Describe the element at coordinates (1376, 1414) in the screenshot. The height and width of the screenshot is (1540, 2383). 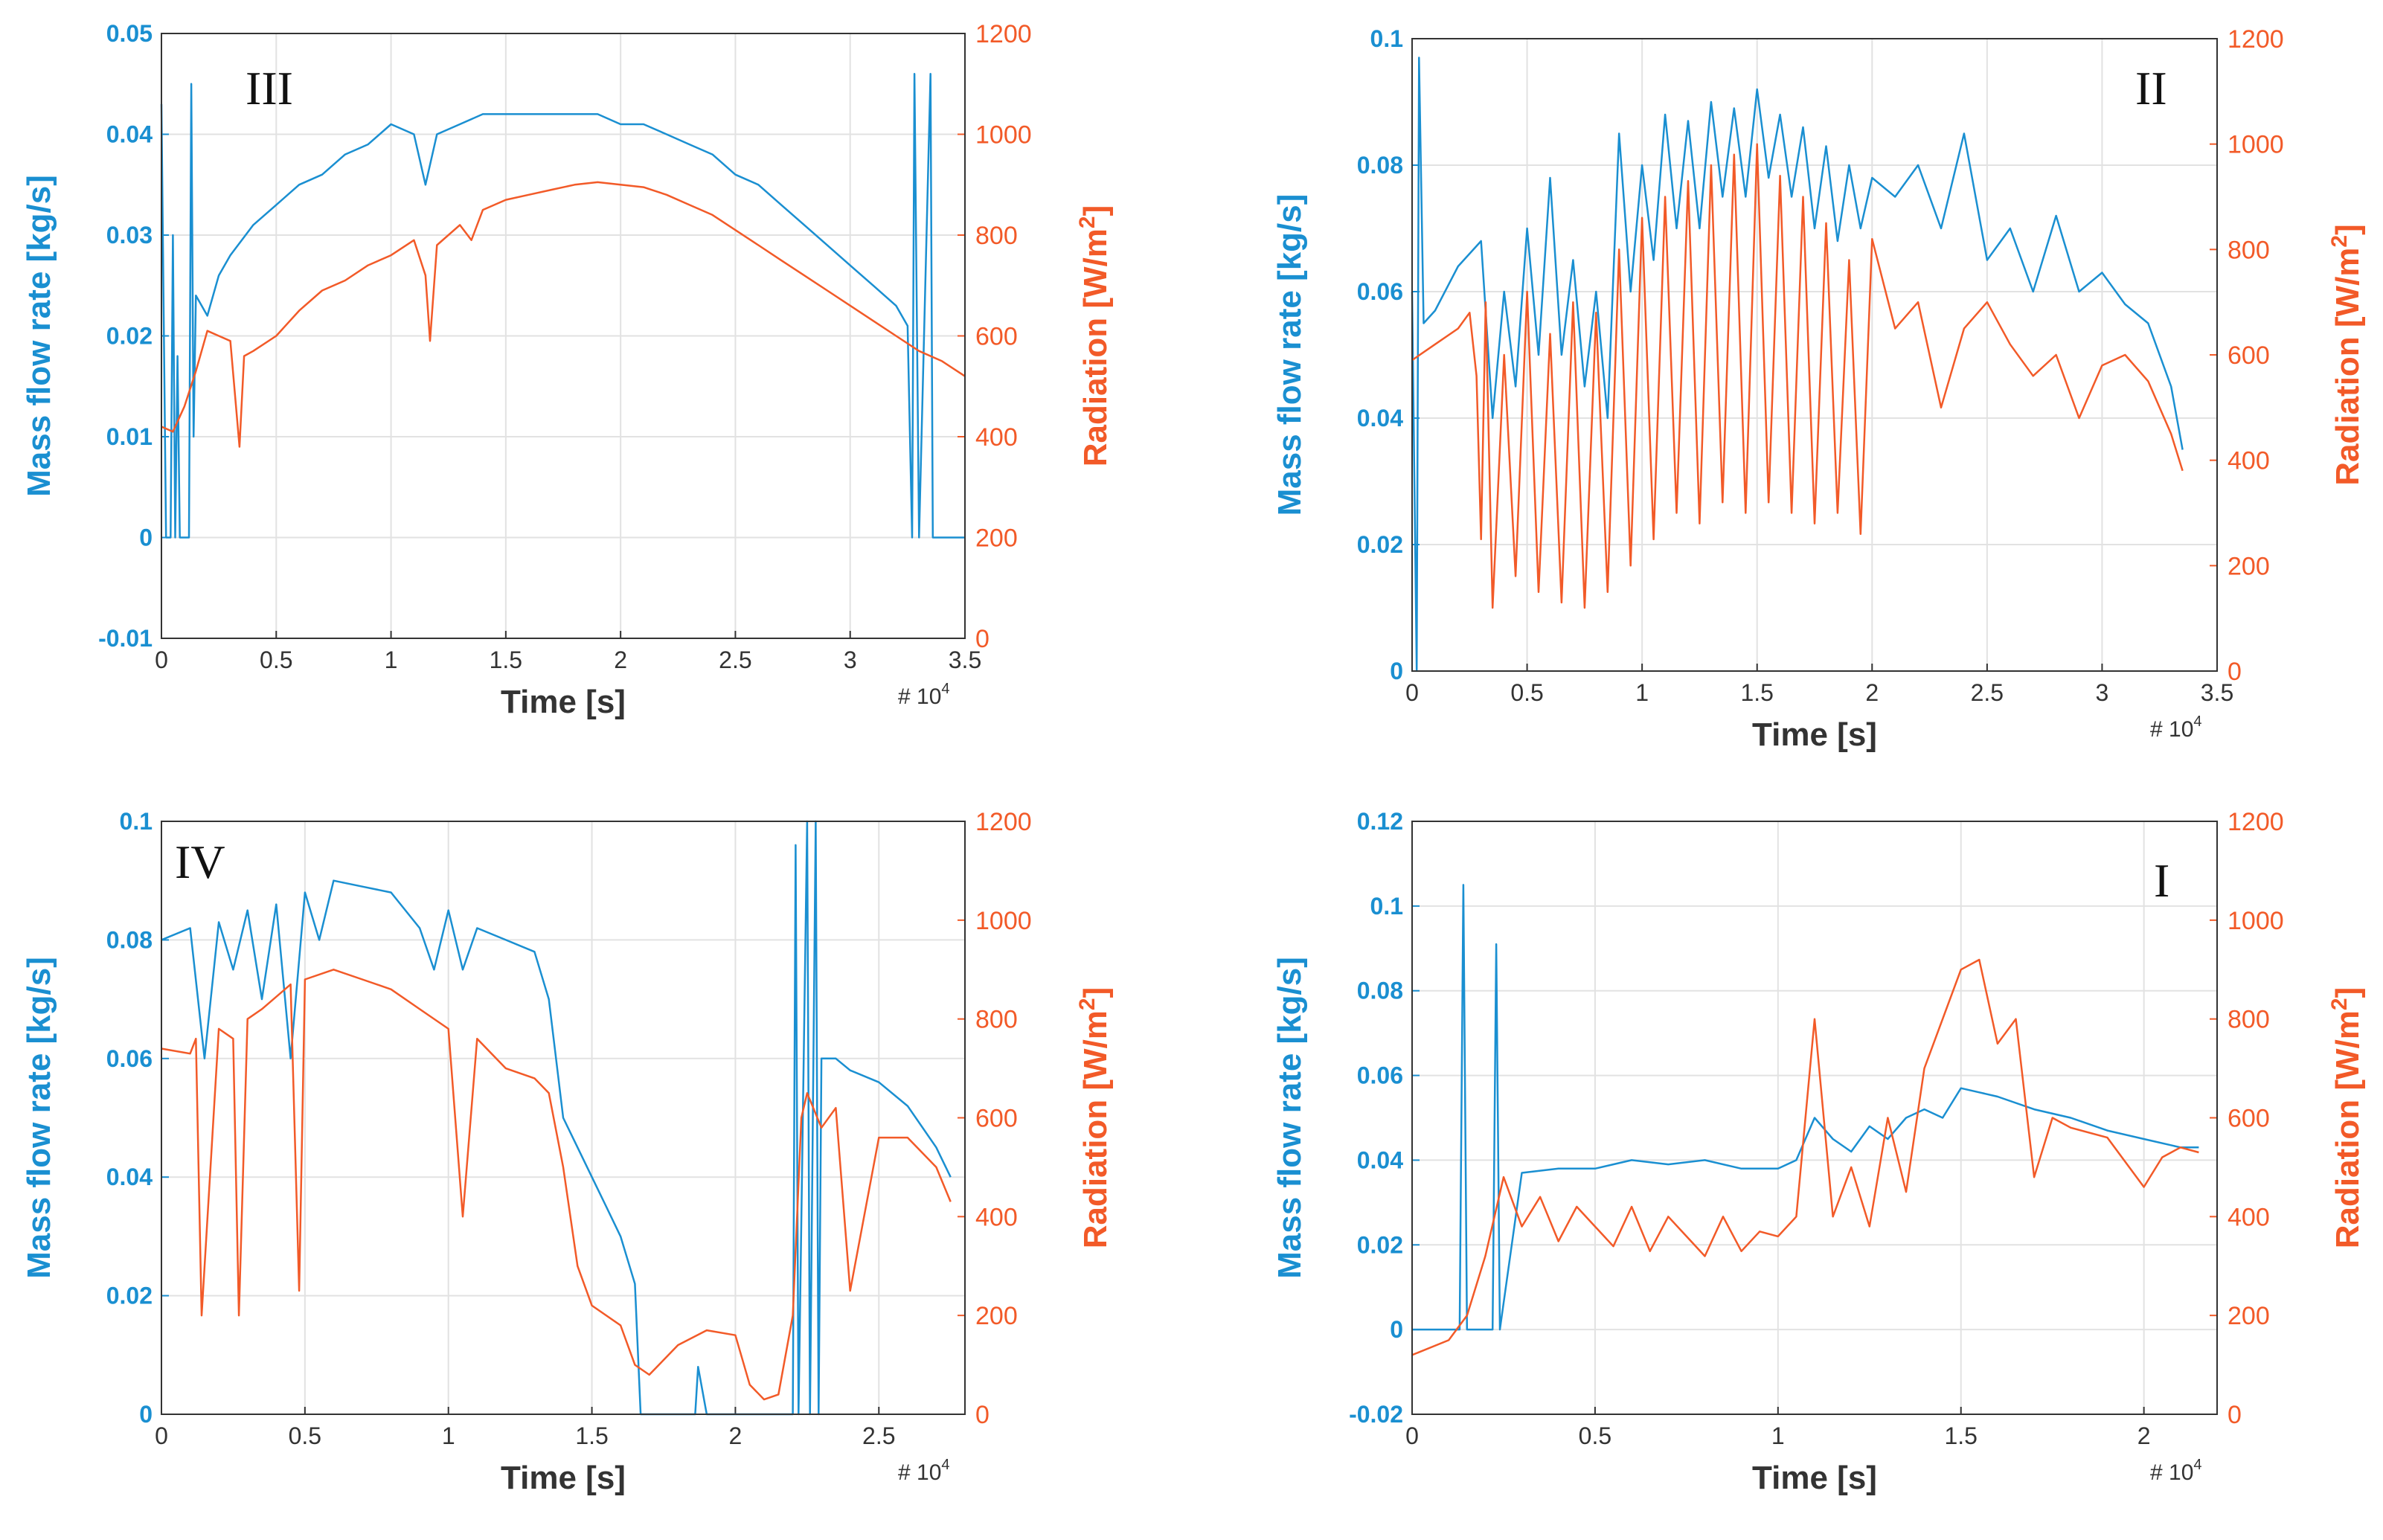
I see `y-tick-label: -0.02` at that location.